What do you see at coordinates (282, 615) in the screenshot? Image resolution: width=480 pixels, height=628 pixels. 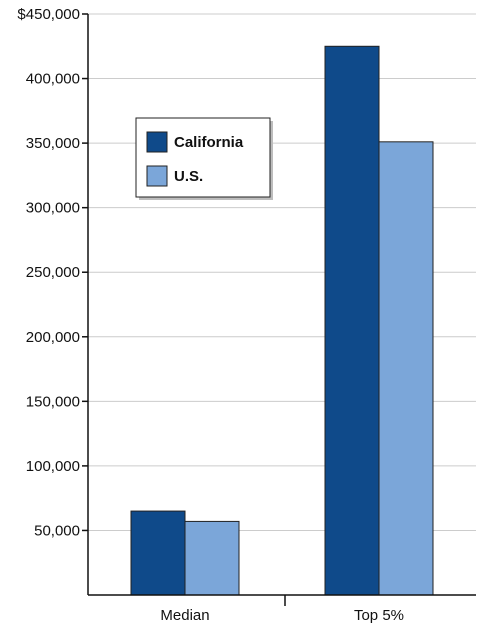 I see `x-tick-labels: Median Top 5%` at bounding box center [282, 615].